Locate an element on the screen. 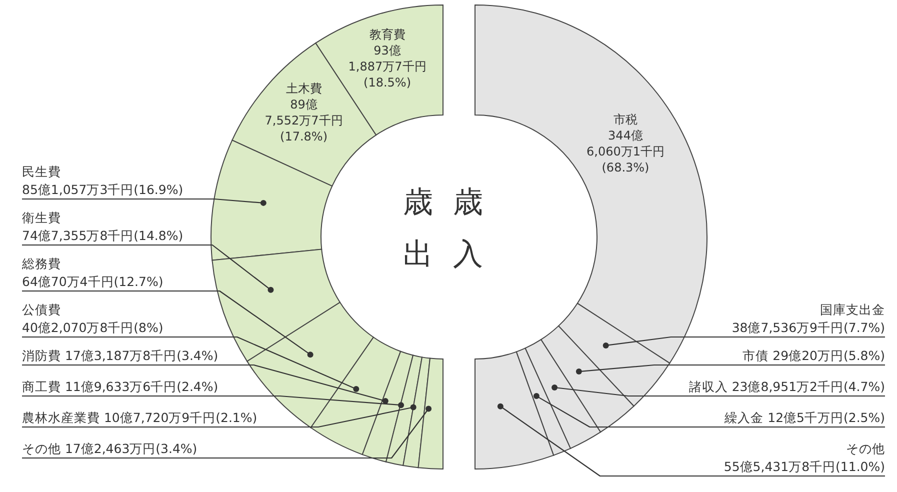 This screenshot has height=492, width=897. data-label: 89億7,552万7千円(17.8%) is located at coordinates (303, 121).